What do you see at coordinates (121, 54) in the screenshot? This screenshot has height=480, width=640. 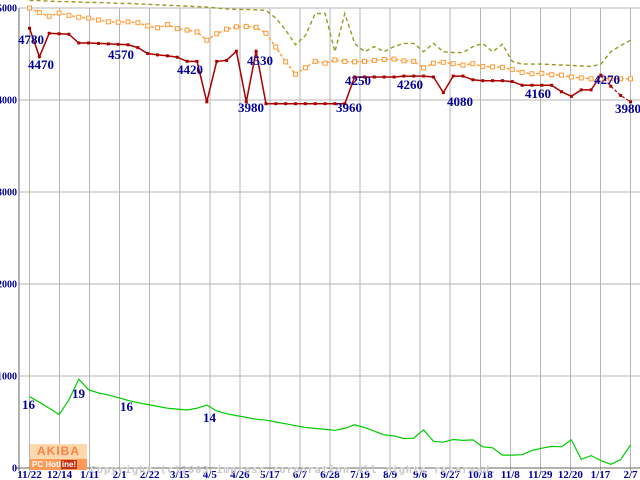 I see `data-label: 4570` at bounding box center [121, 54].